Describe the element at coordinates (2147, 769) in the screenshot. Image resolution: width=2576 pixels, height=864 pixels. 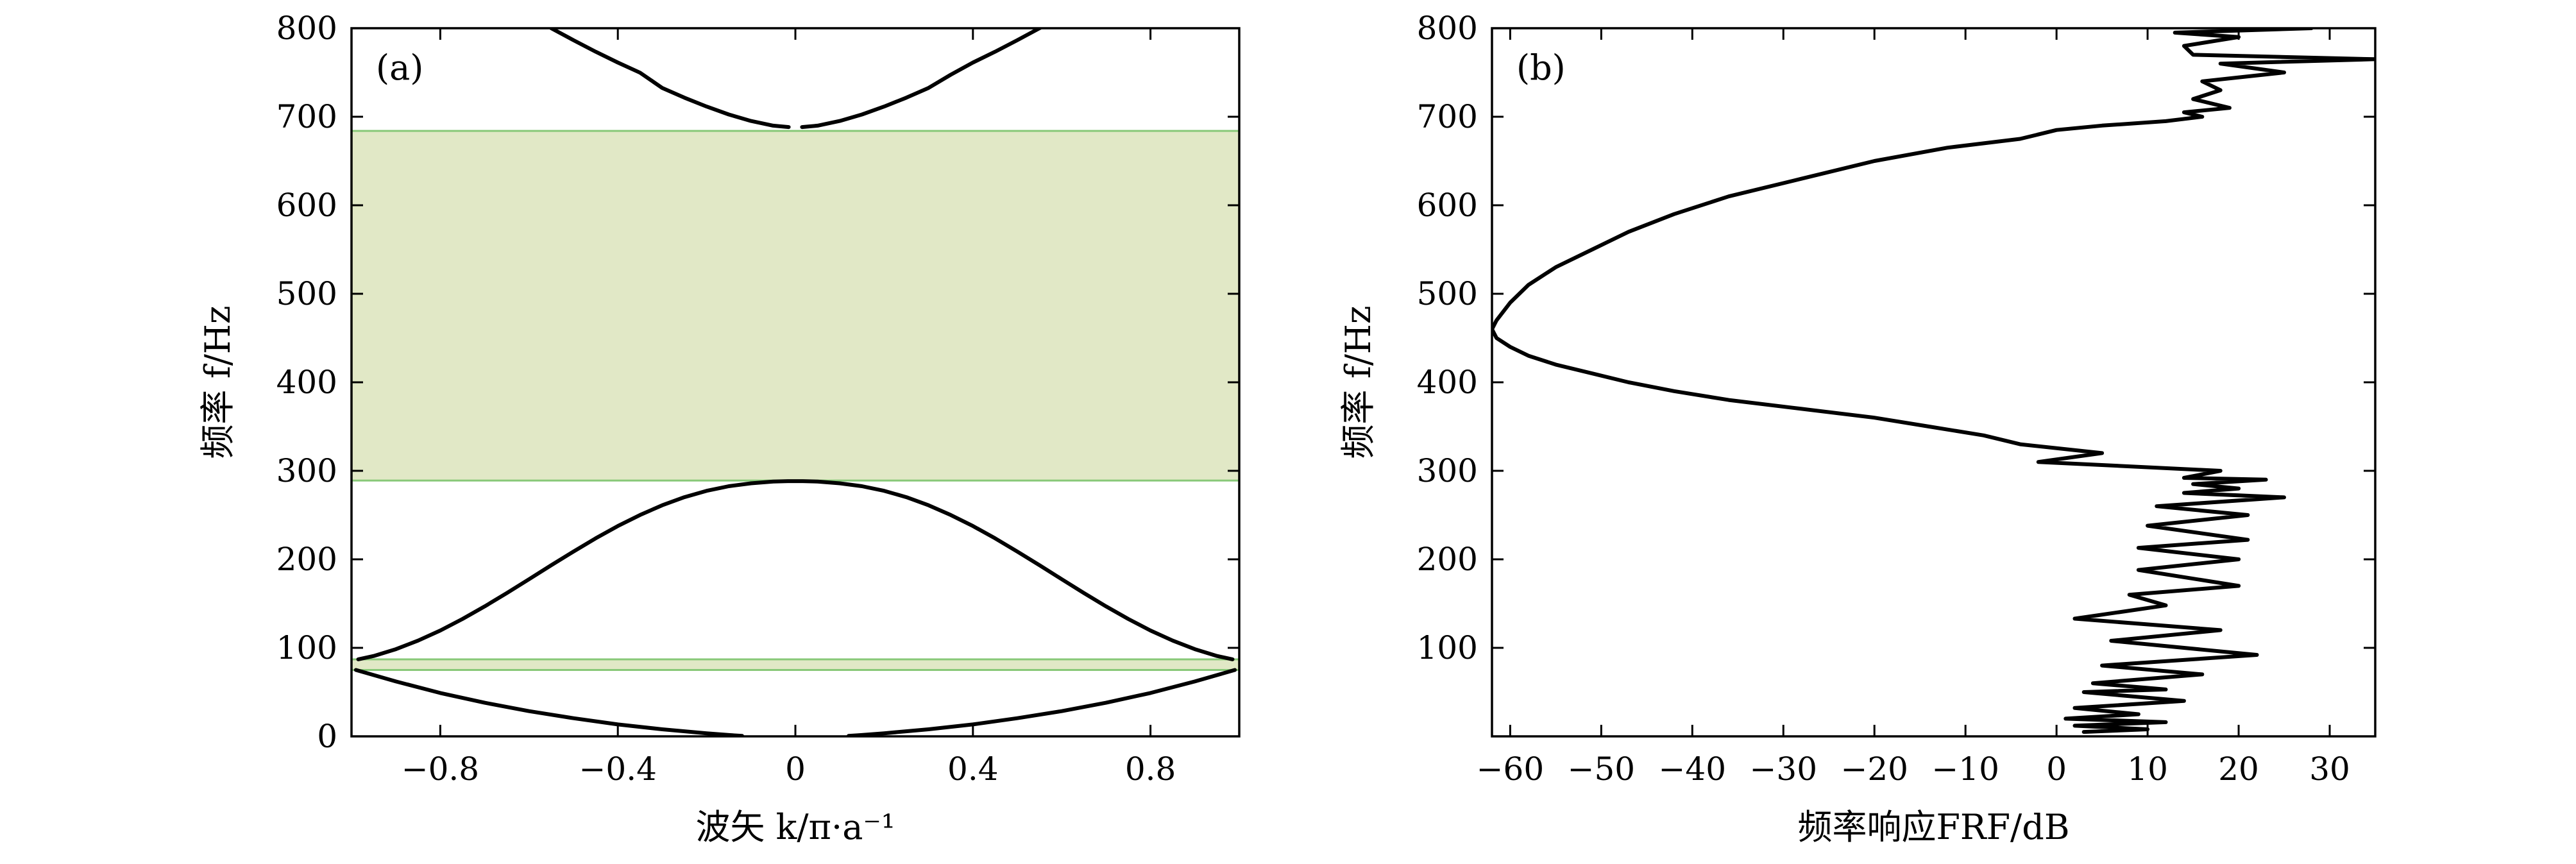
I see `x-tick-label: 10` at that location.